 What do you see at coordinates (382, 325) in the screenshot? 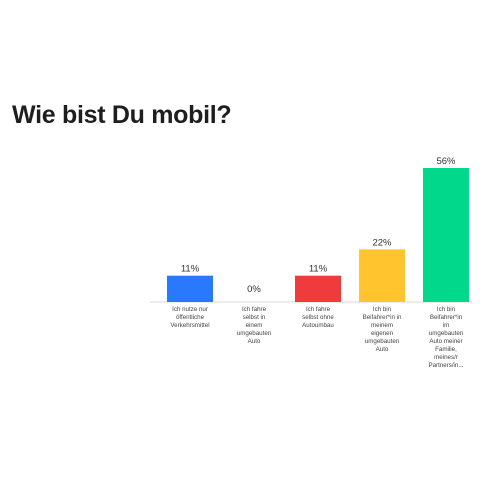
I see `category-label-line: meinem` at bounding box center [382, 325].